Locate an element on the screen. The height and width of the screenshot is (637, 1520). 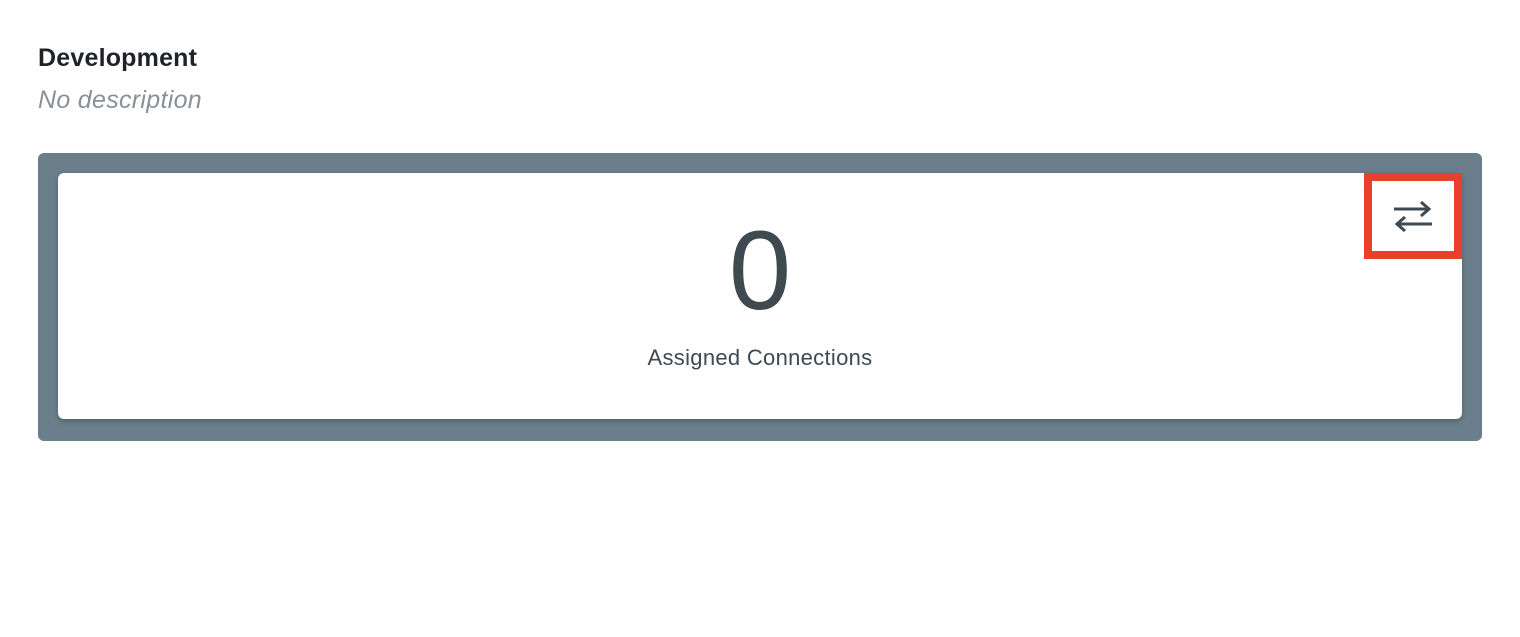
swap-arrows-icon is located at coordinates (1413, 216).